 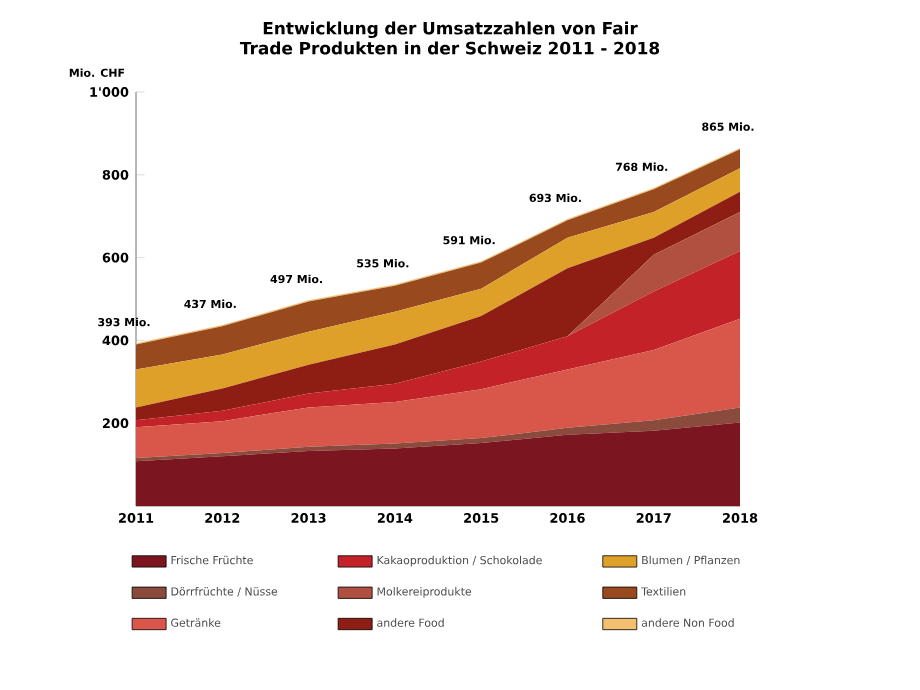 I want to click on chart-title: Entwicklung der Umsatzzahlen von Fair Trade Produkten in der Schweiz 2011 - 2018, so click(x=449, y=38).